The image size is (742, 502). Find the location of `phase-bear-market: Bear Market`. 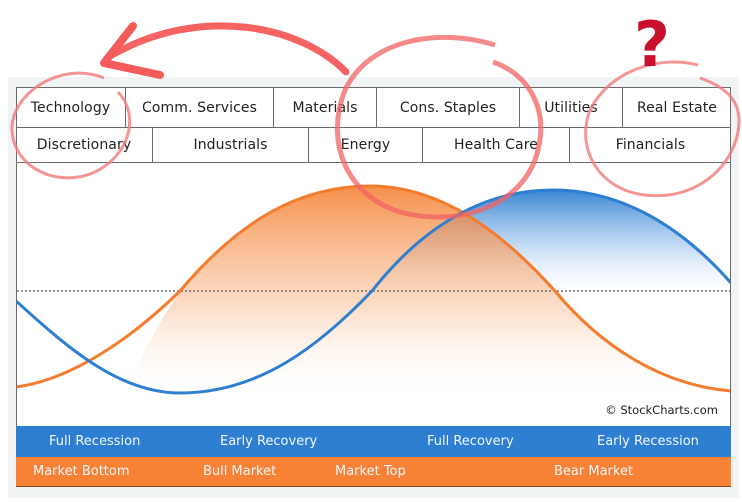

phase-bear-market: Bear Market is located at coordinates (594, 471).